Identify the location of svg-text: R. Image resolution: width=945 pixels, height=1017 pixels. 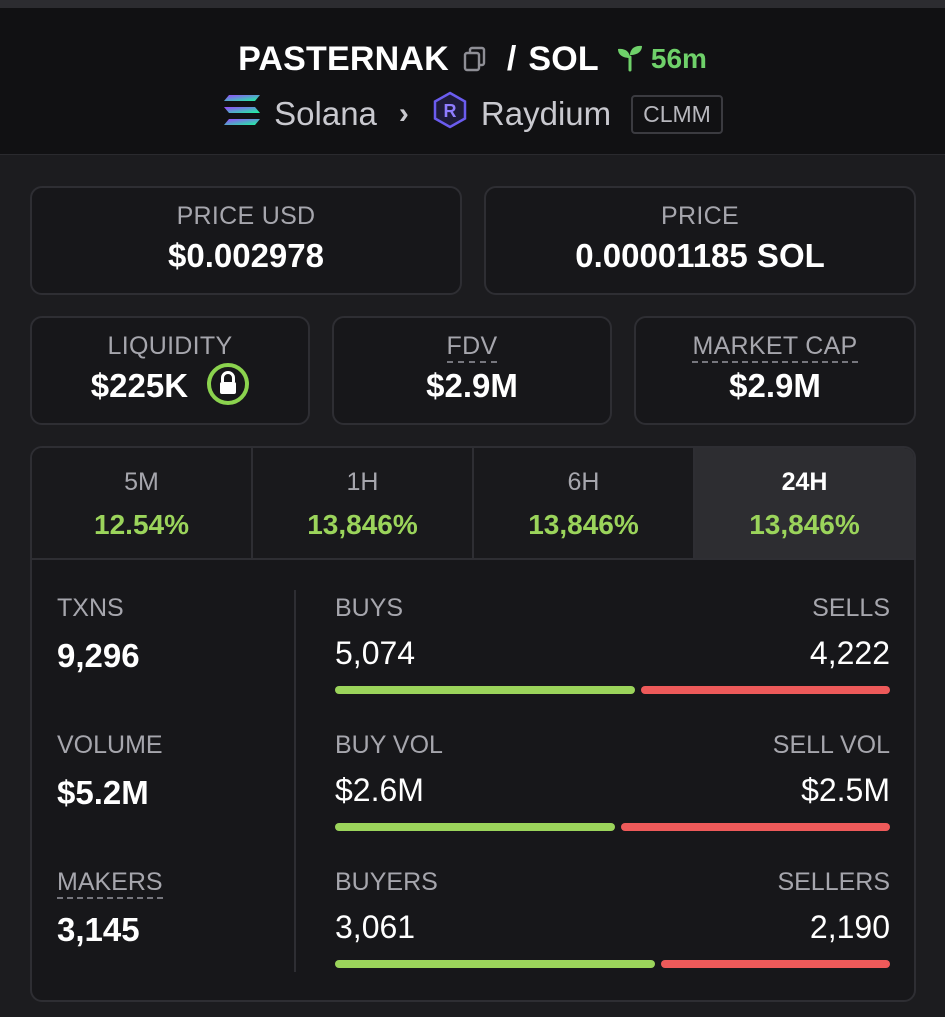
(449, 111).